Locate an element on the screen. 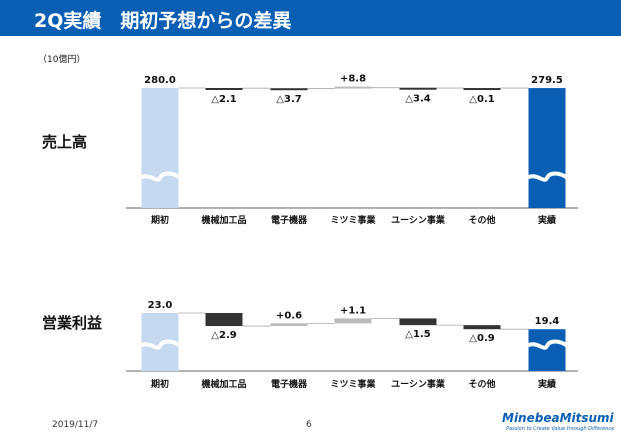 The width and height of the screenshot is (621, 438). sales-value-label-6: 279.5 is located at coordinates (547, 80).